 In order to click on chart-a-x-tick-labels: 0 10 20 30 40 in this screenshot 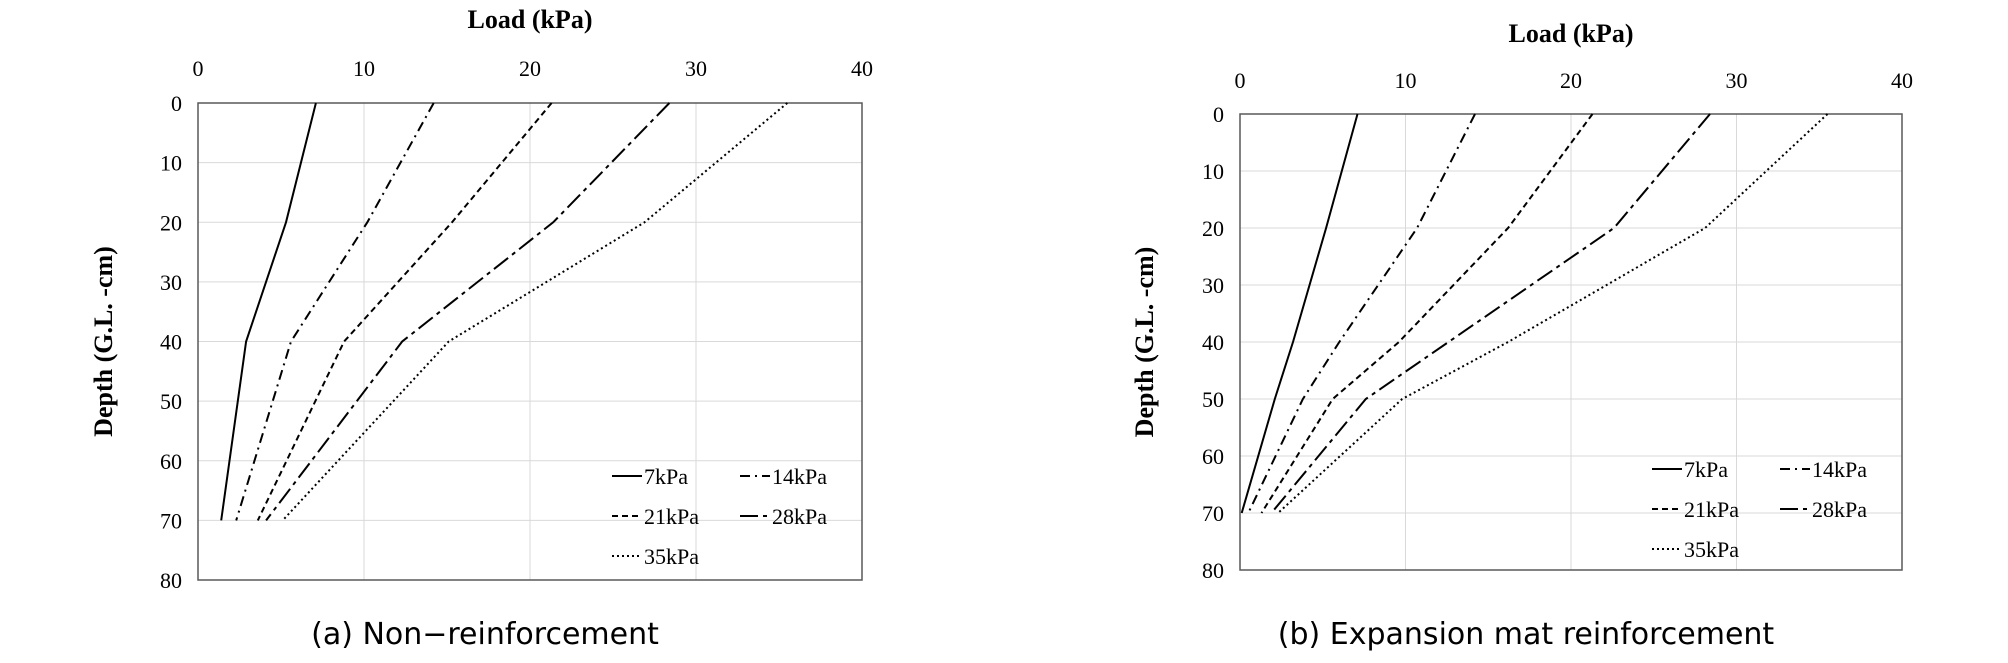, I will do `click(533, 68)`.